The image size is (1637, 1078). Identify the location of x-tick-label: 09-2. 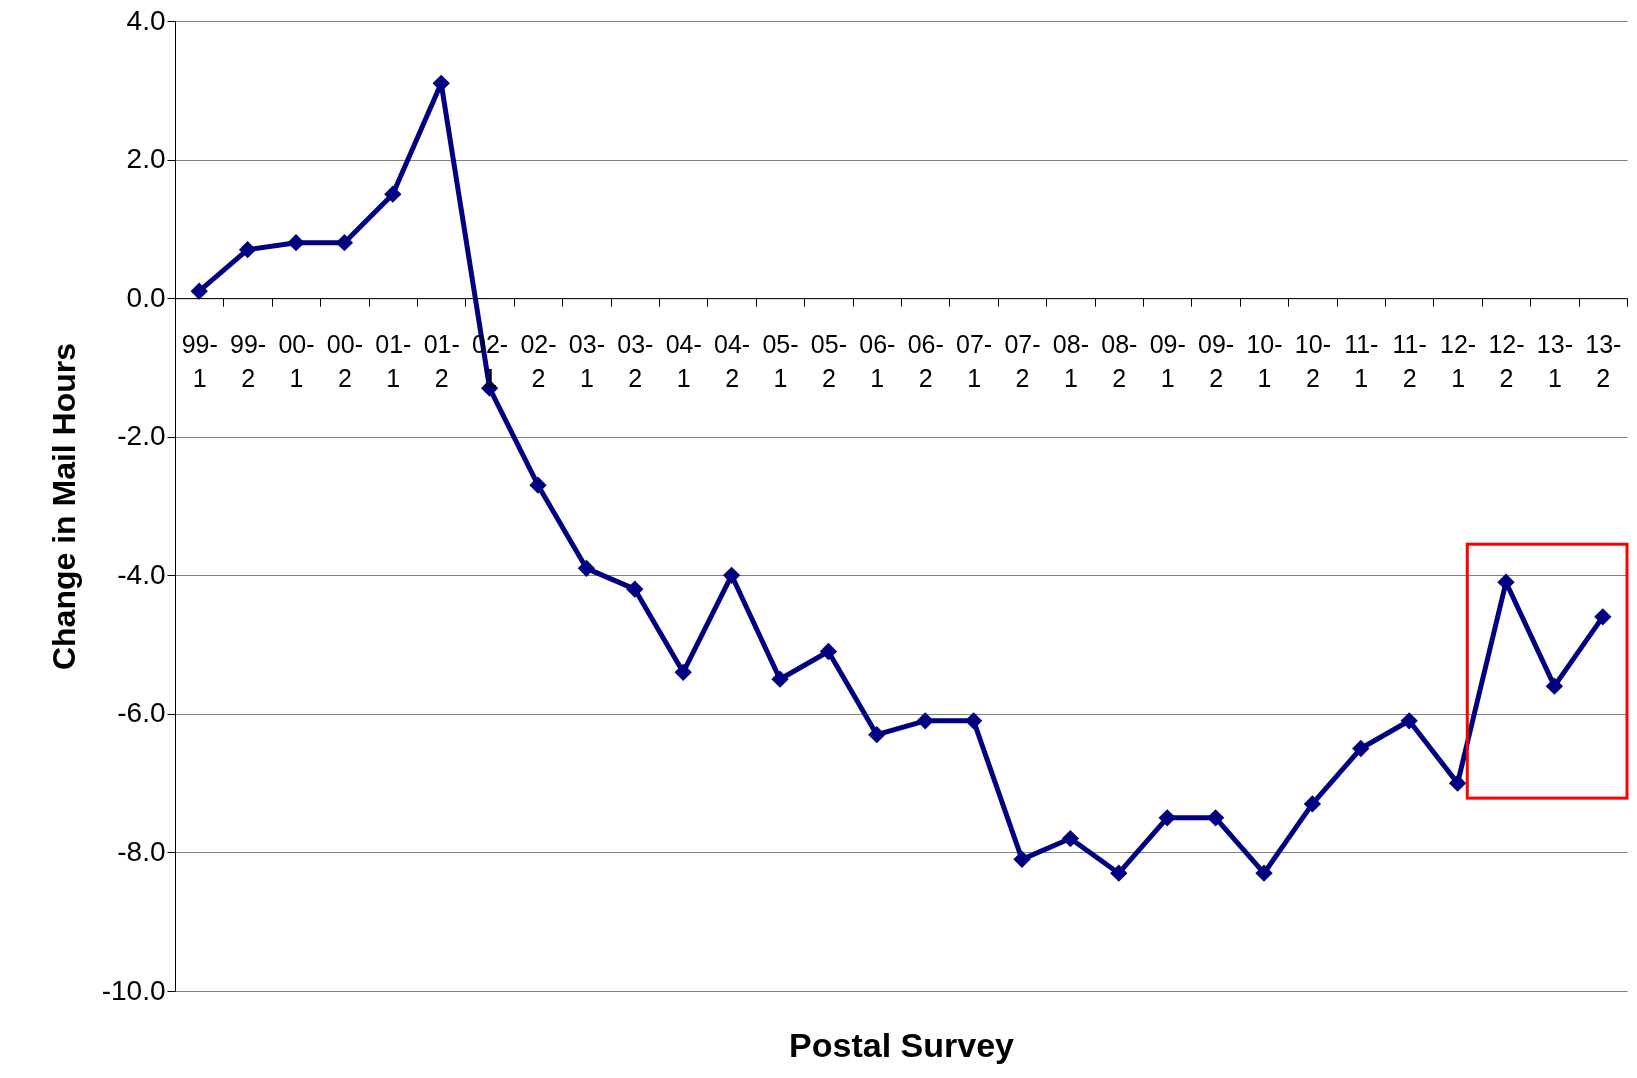
(1216, 360).